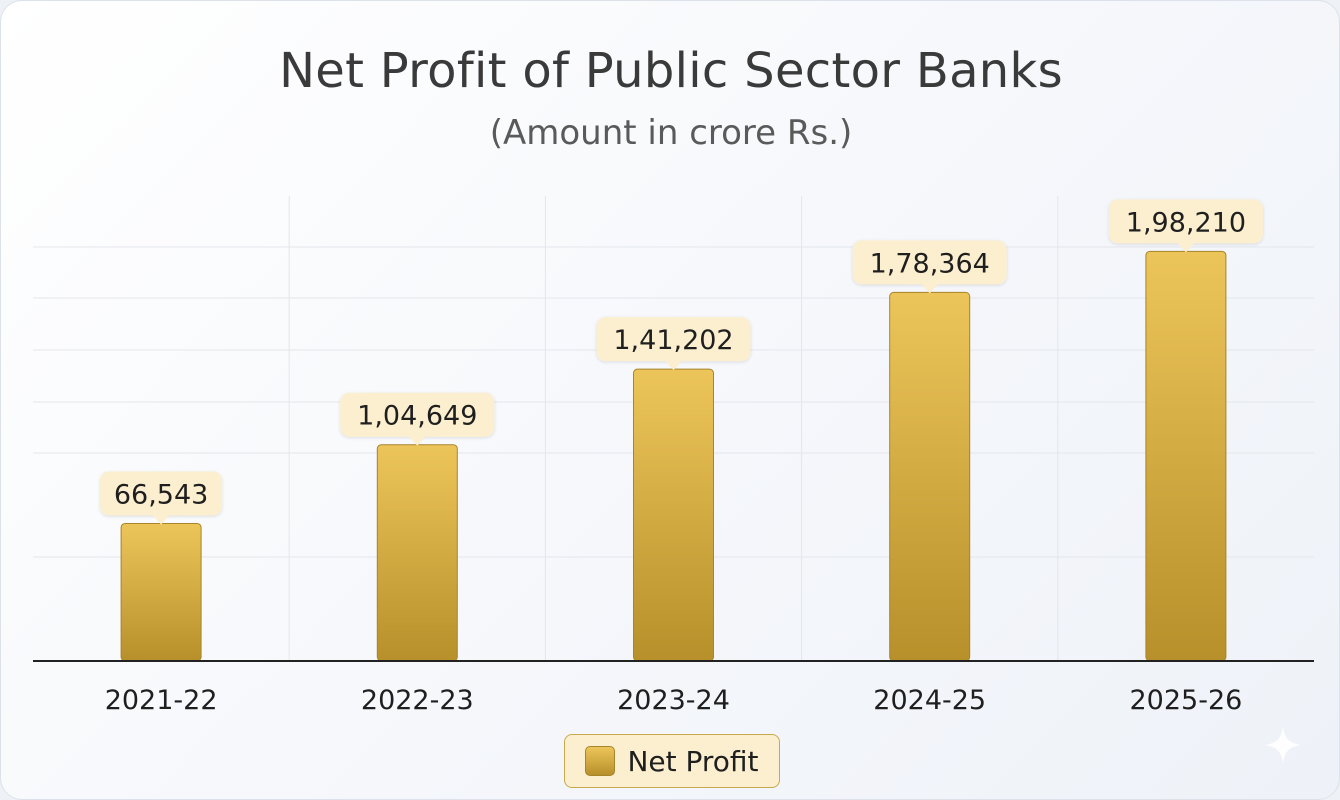  I want to click on x-tick-labels-group: 2021-22 2022-23 2023-24 2024-25 2025-26, so click(674, 700).